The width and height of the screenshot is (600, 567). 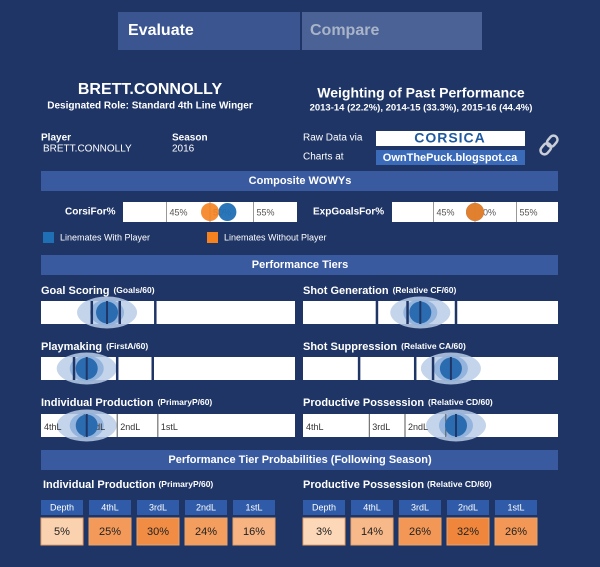 I want to click on tier-label: 1stL, so click(x=169, y=427).